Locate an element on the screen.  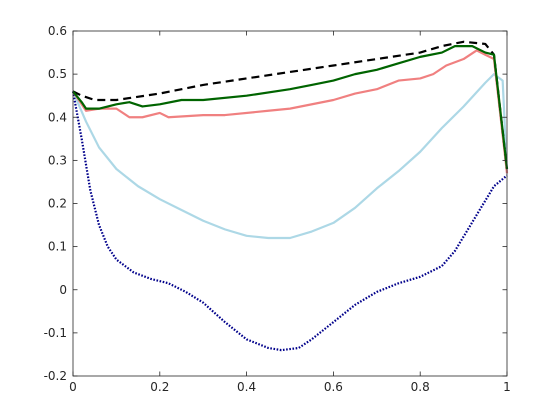
x-tick-label: 0.4 is located at coordinates (246, 387).